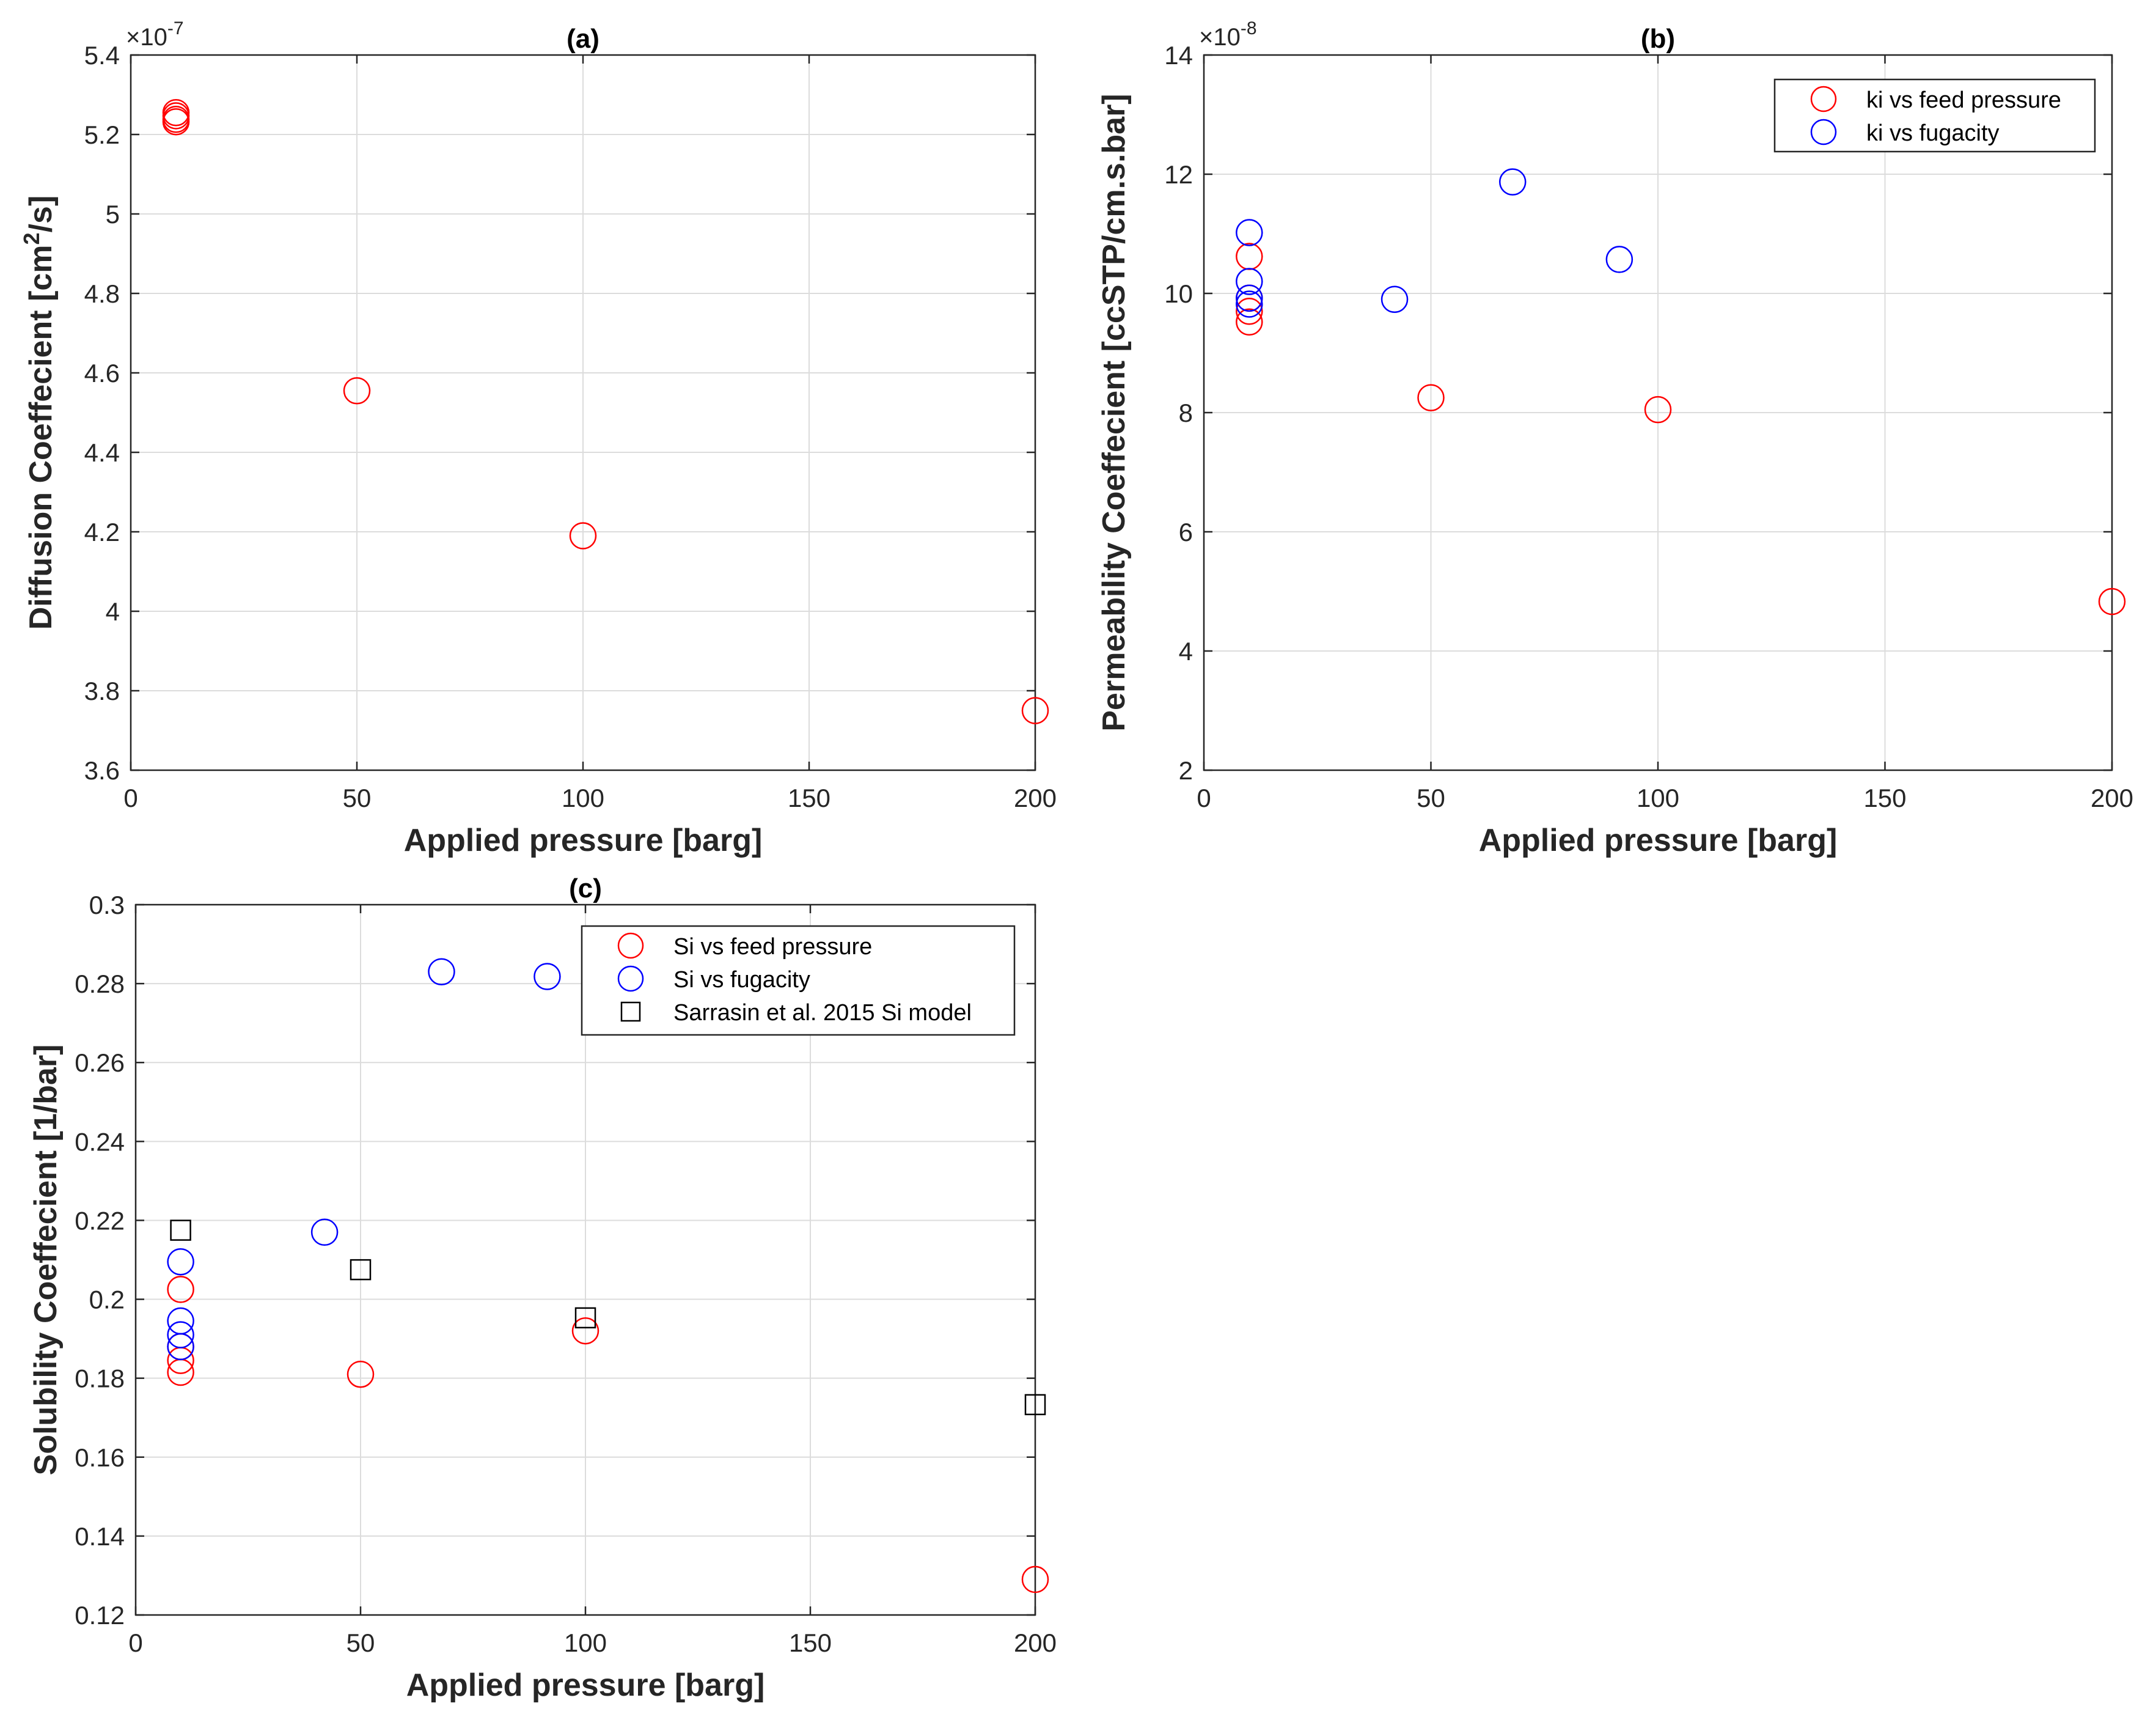 The image size is (2156, 1714). I want to click on y-tick-label: 5.2, so click(102, 134).